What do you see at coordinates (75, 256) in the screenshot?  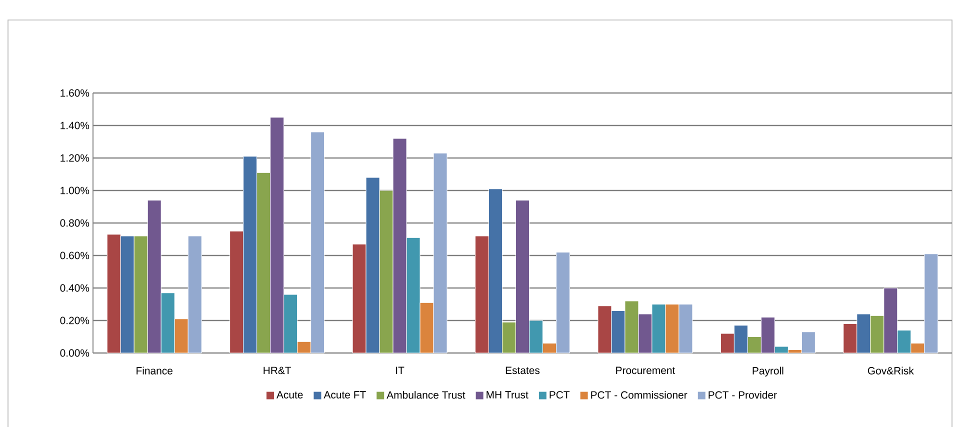 I see `y-tick-label: 0.60%` at bounding box center [75, 256].